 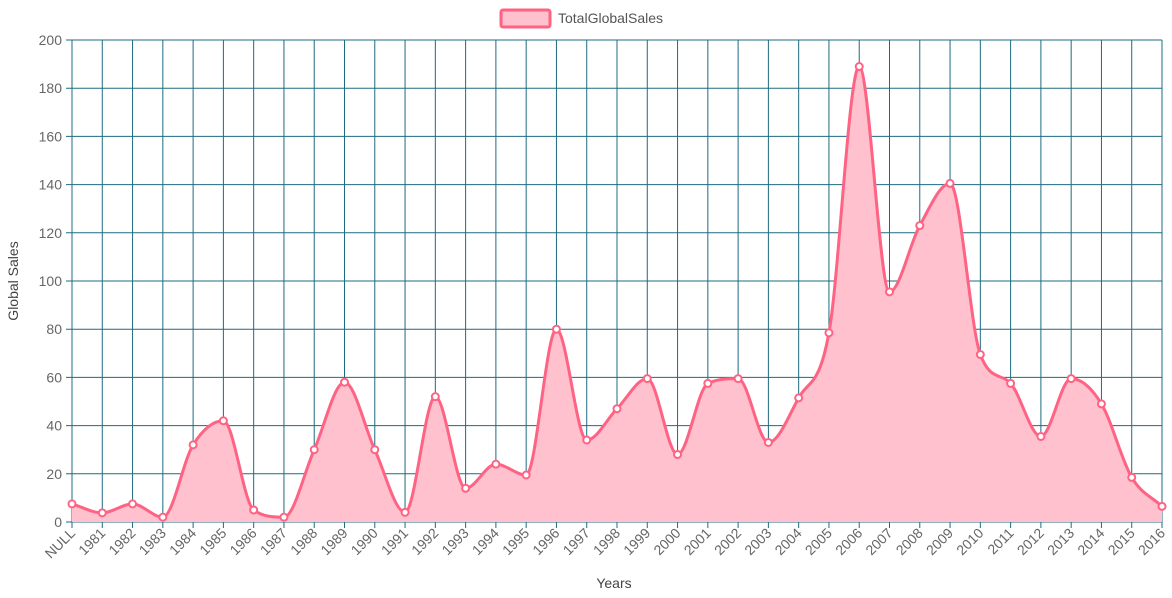 I want to click on x-tick-label: 2016, so click(x=1151, y=541).